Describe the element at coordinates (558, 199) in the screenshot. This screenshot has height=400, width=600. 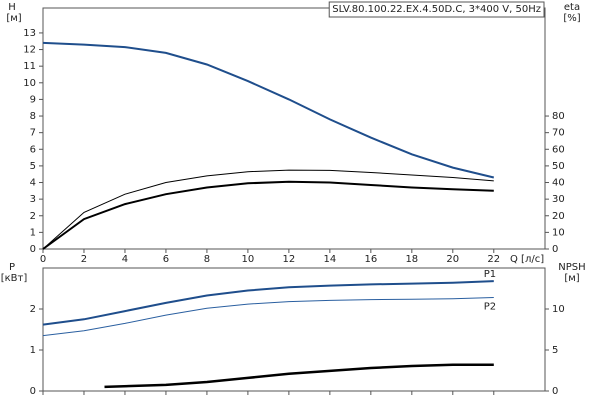
I see `y2-tick-label: 30` at that location.